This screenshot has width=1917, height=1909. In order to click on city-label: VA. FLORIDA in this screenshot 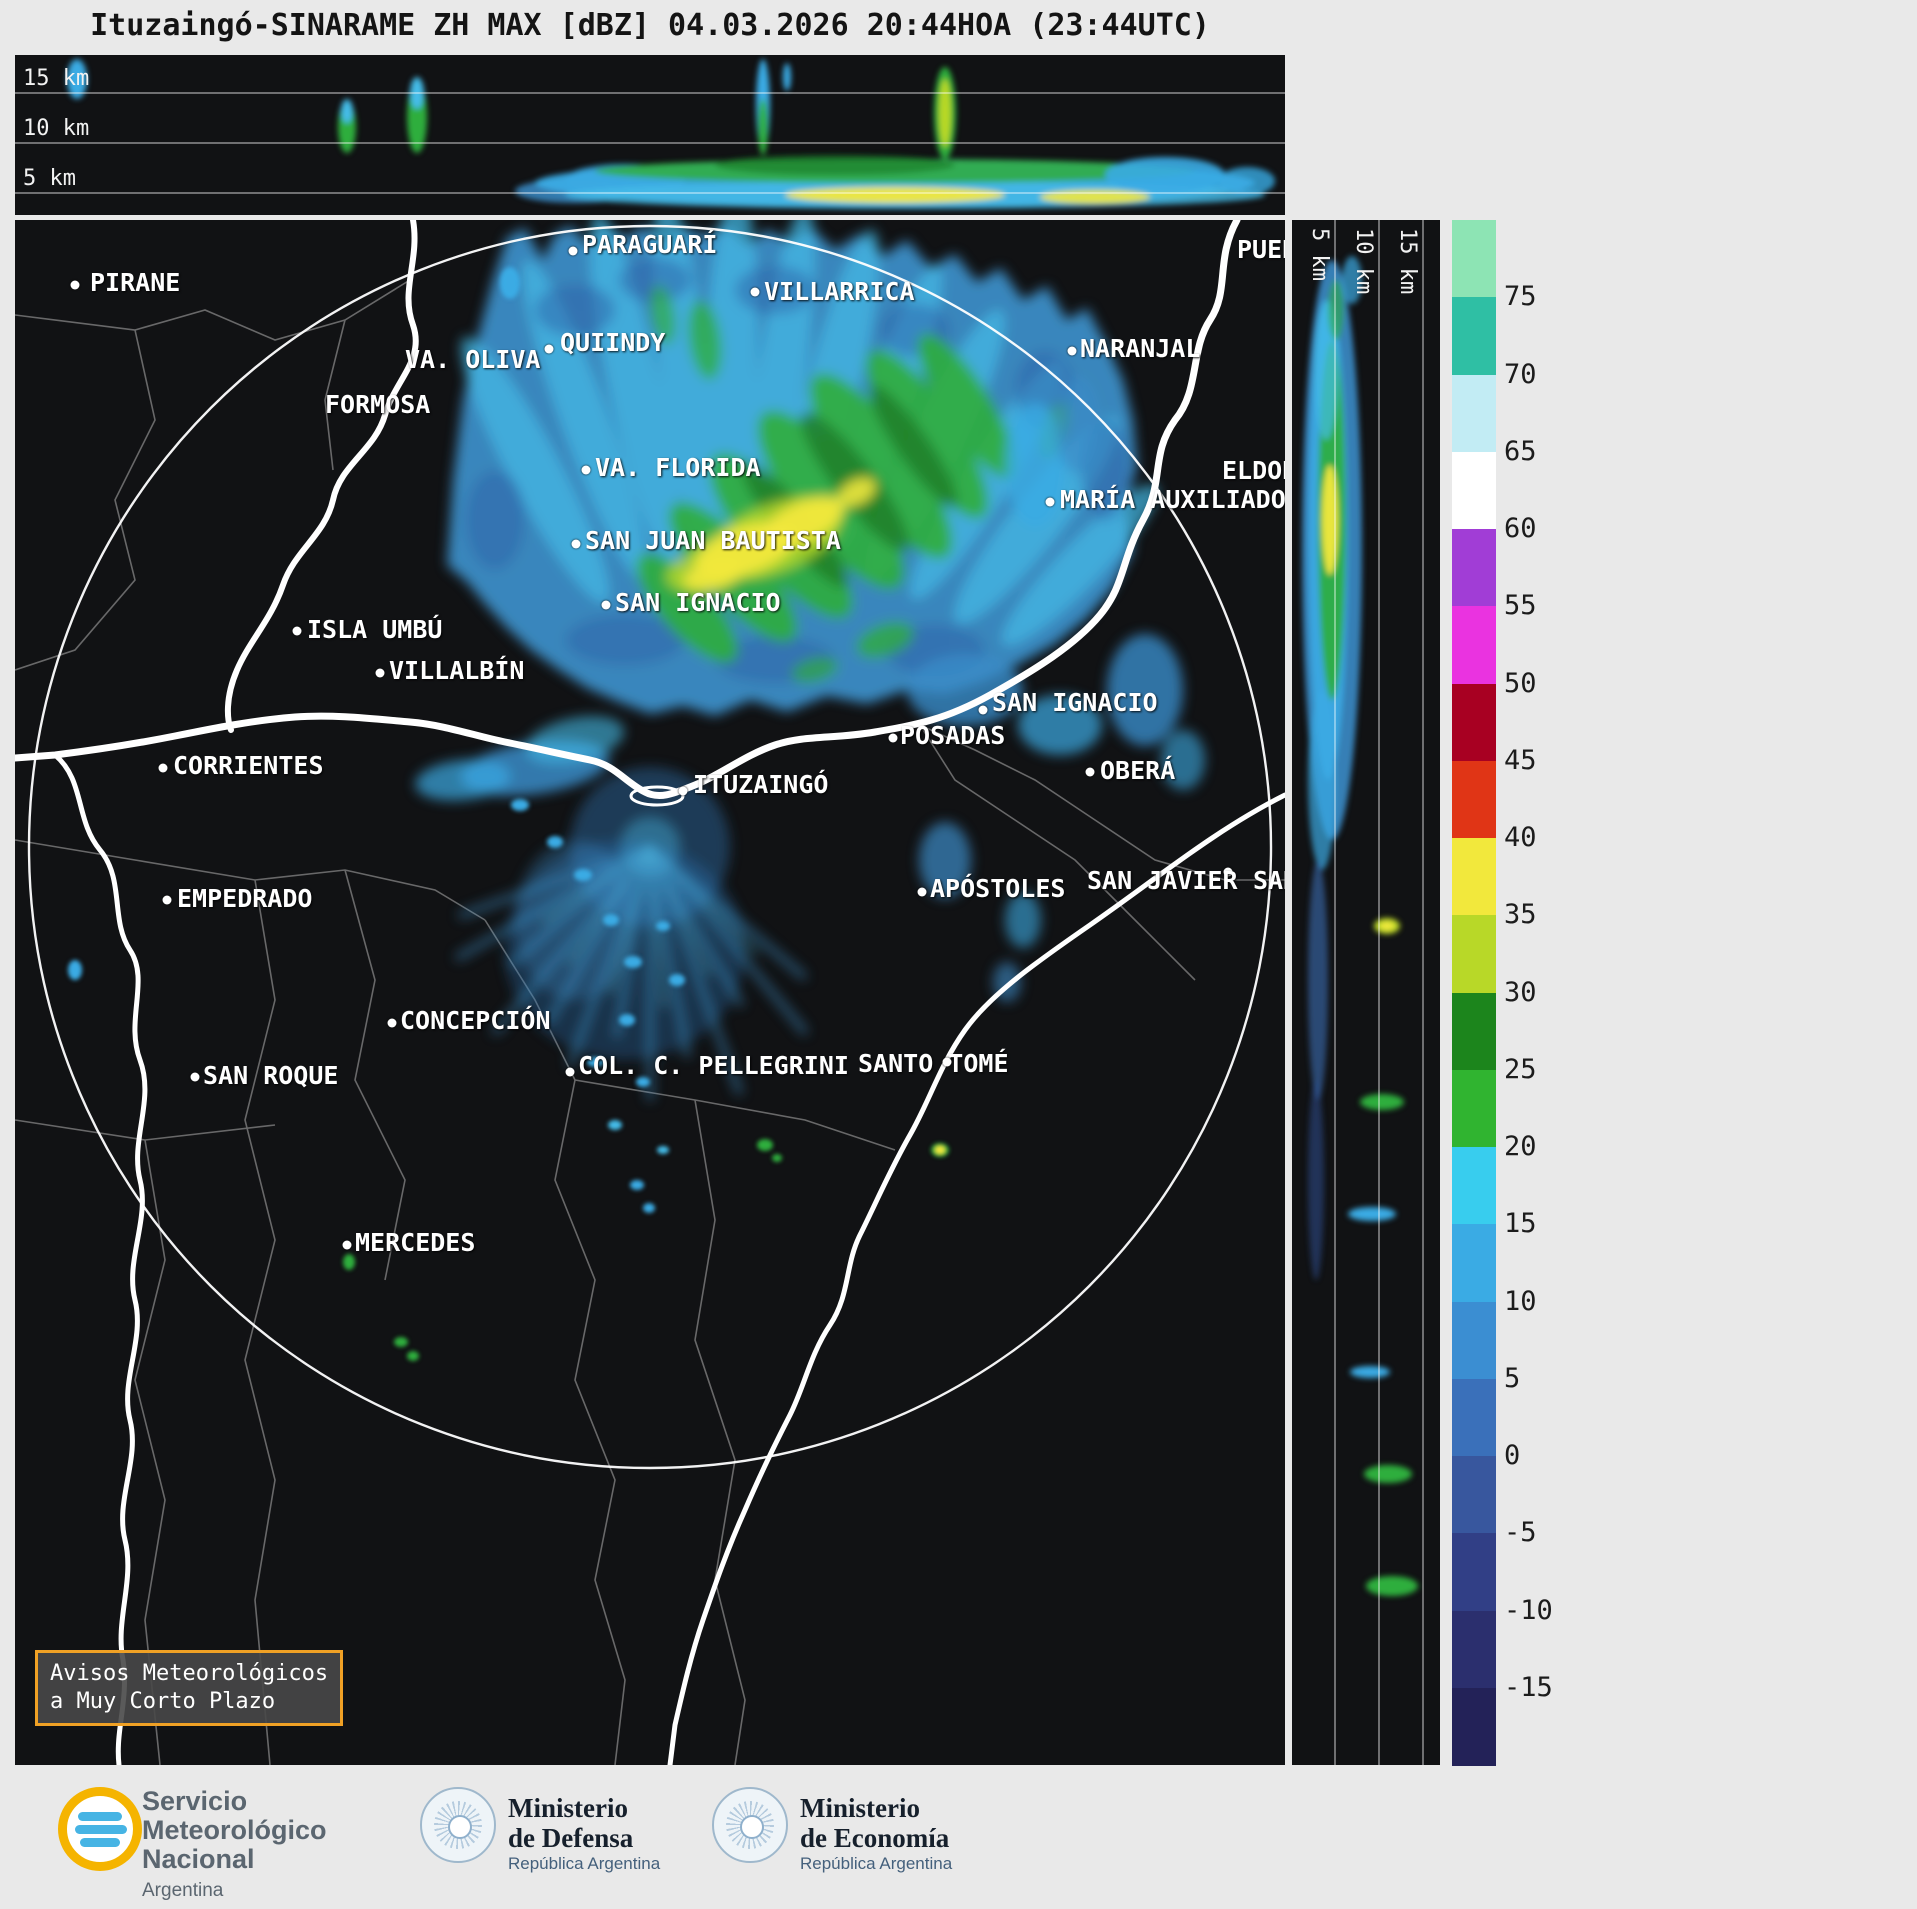, I will do `click(678, 467)`.